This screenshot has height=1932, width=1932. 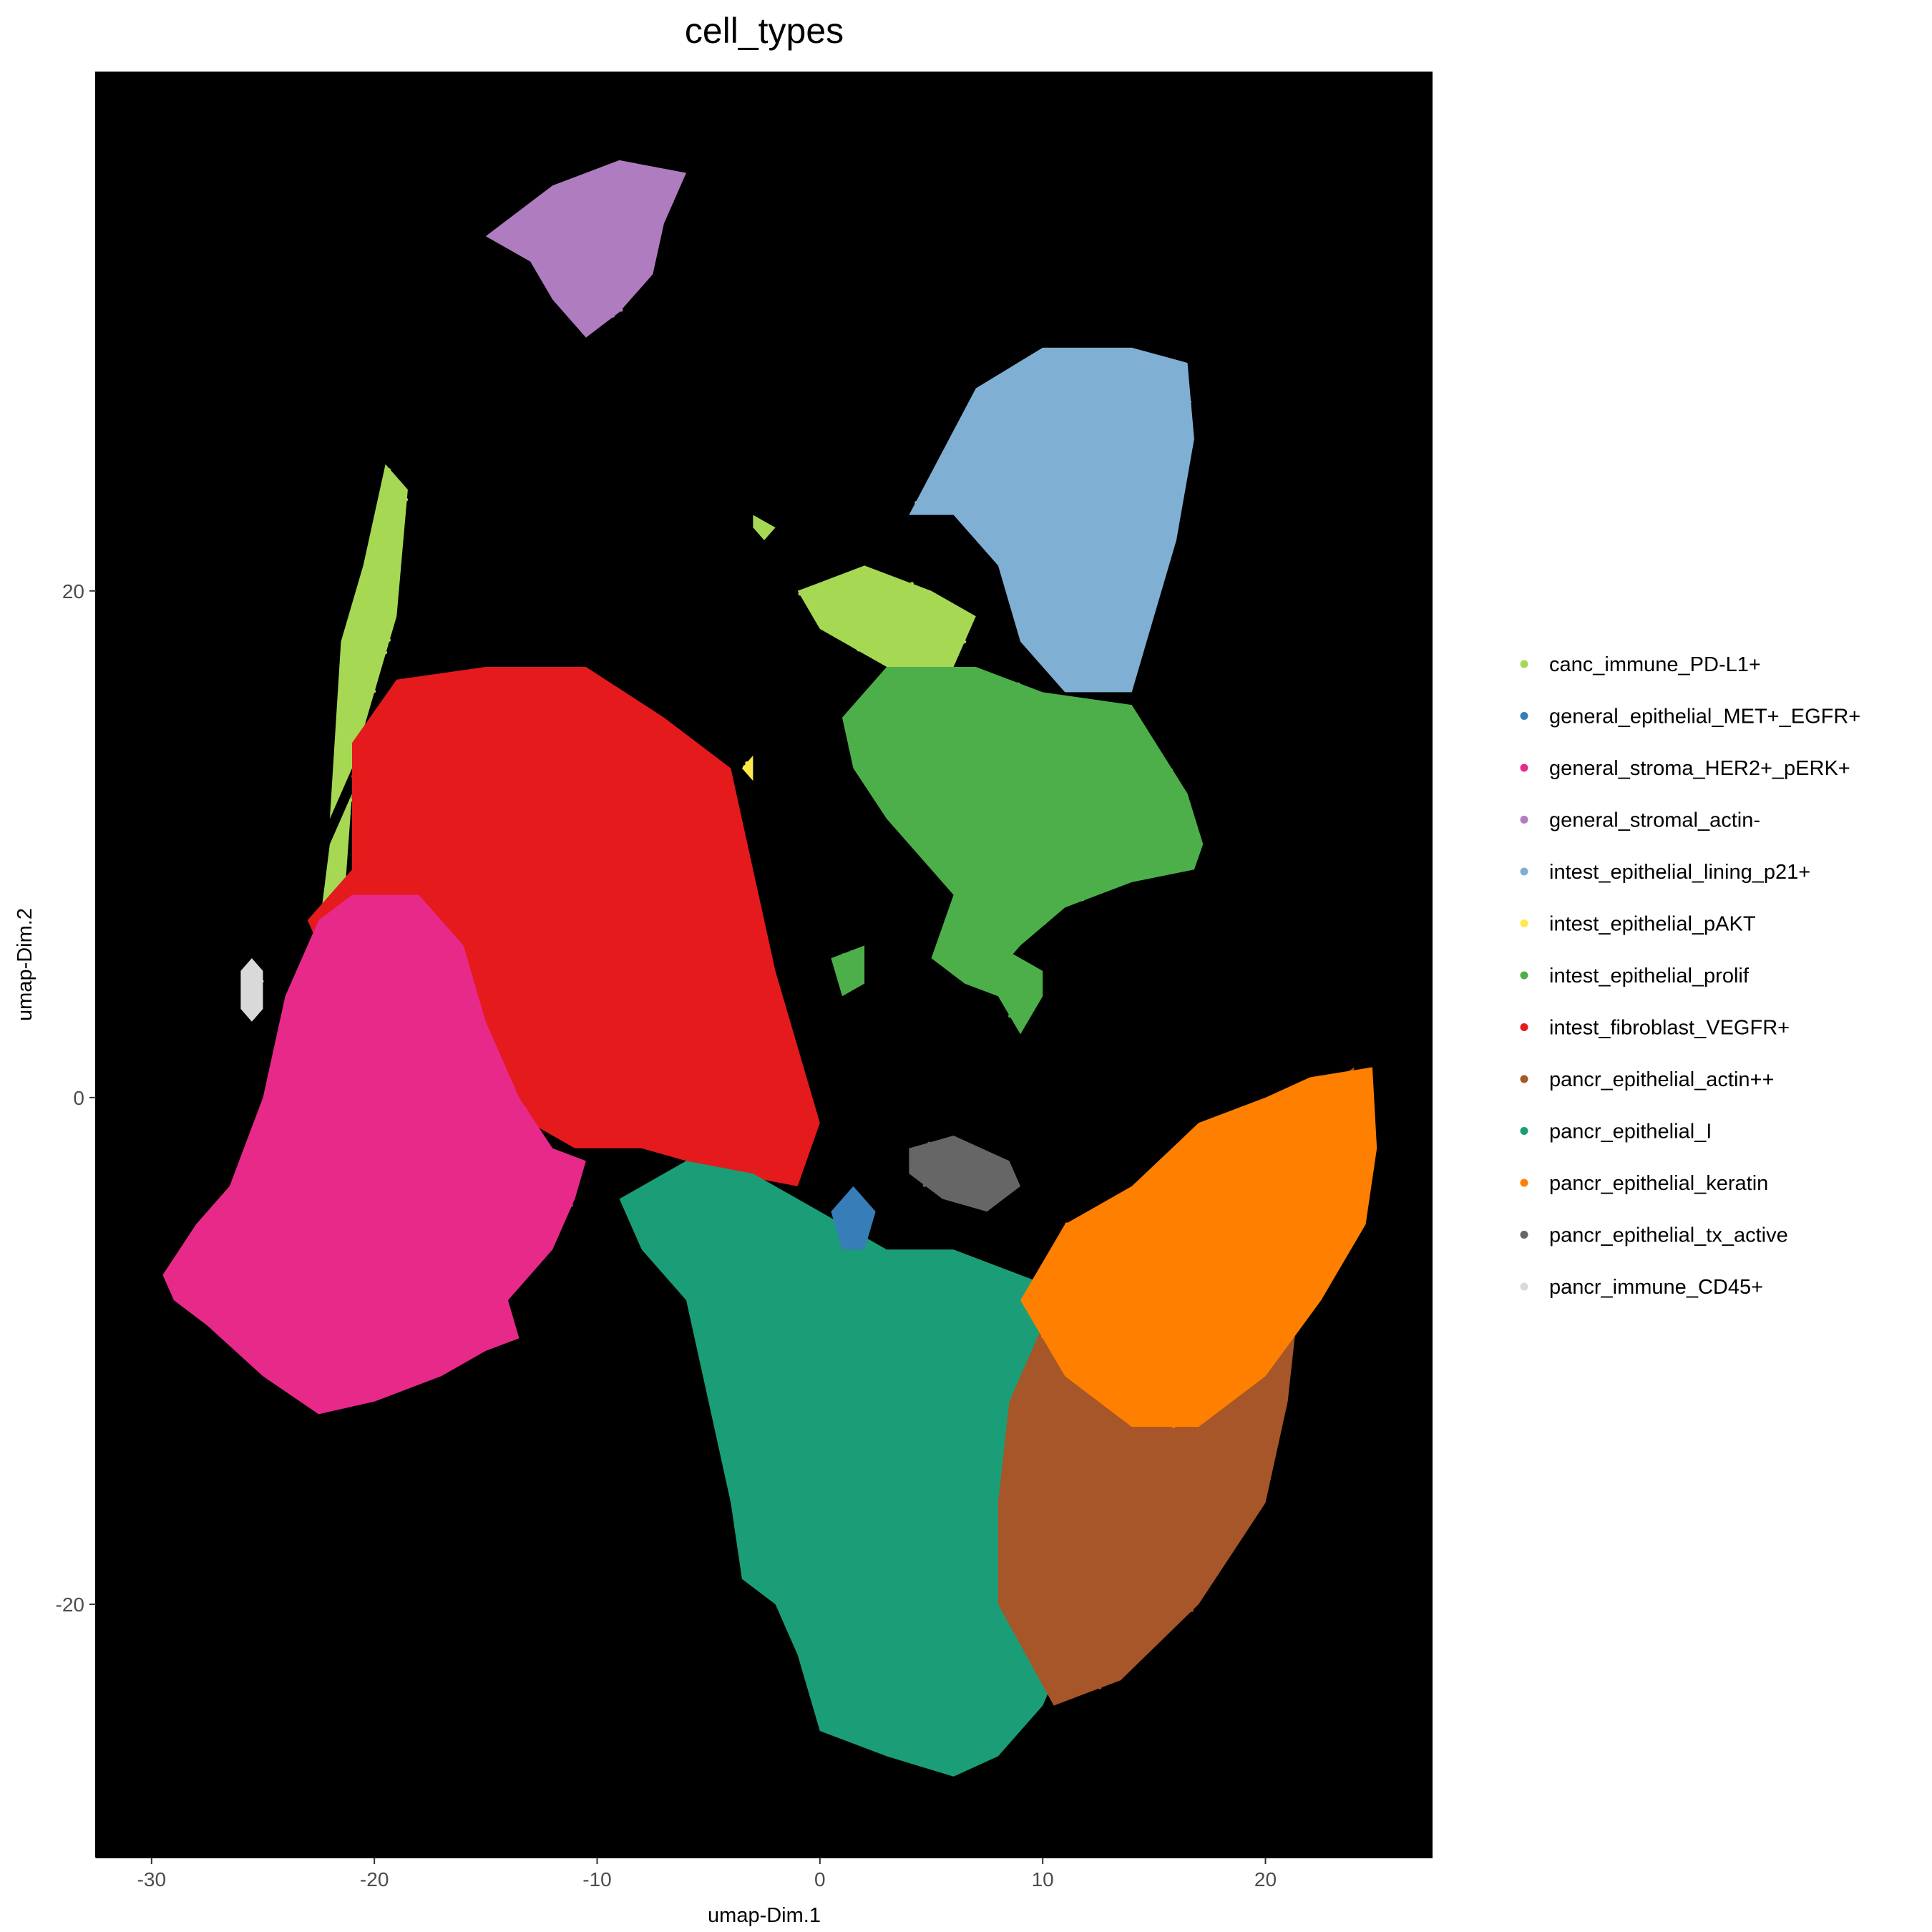 I want to click on legend-key, so click(x=1524, y=716).